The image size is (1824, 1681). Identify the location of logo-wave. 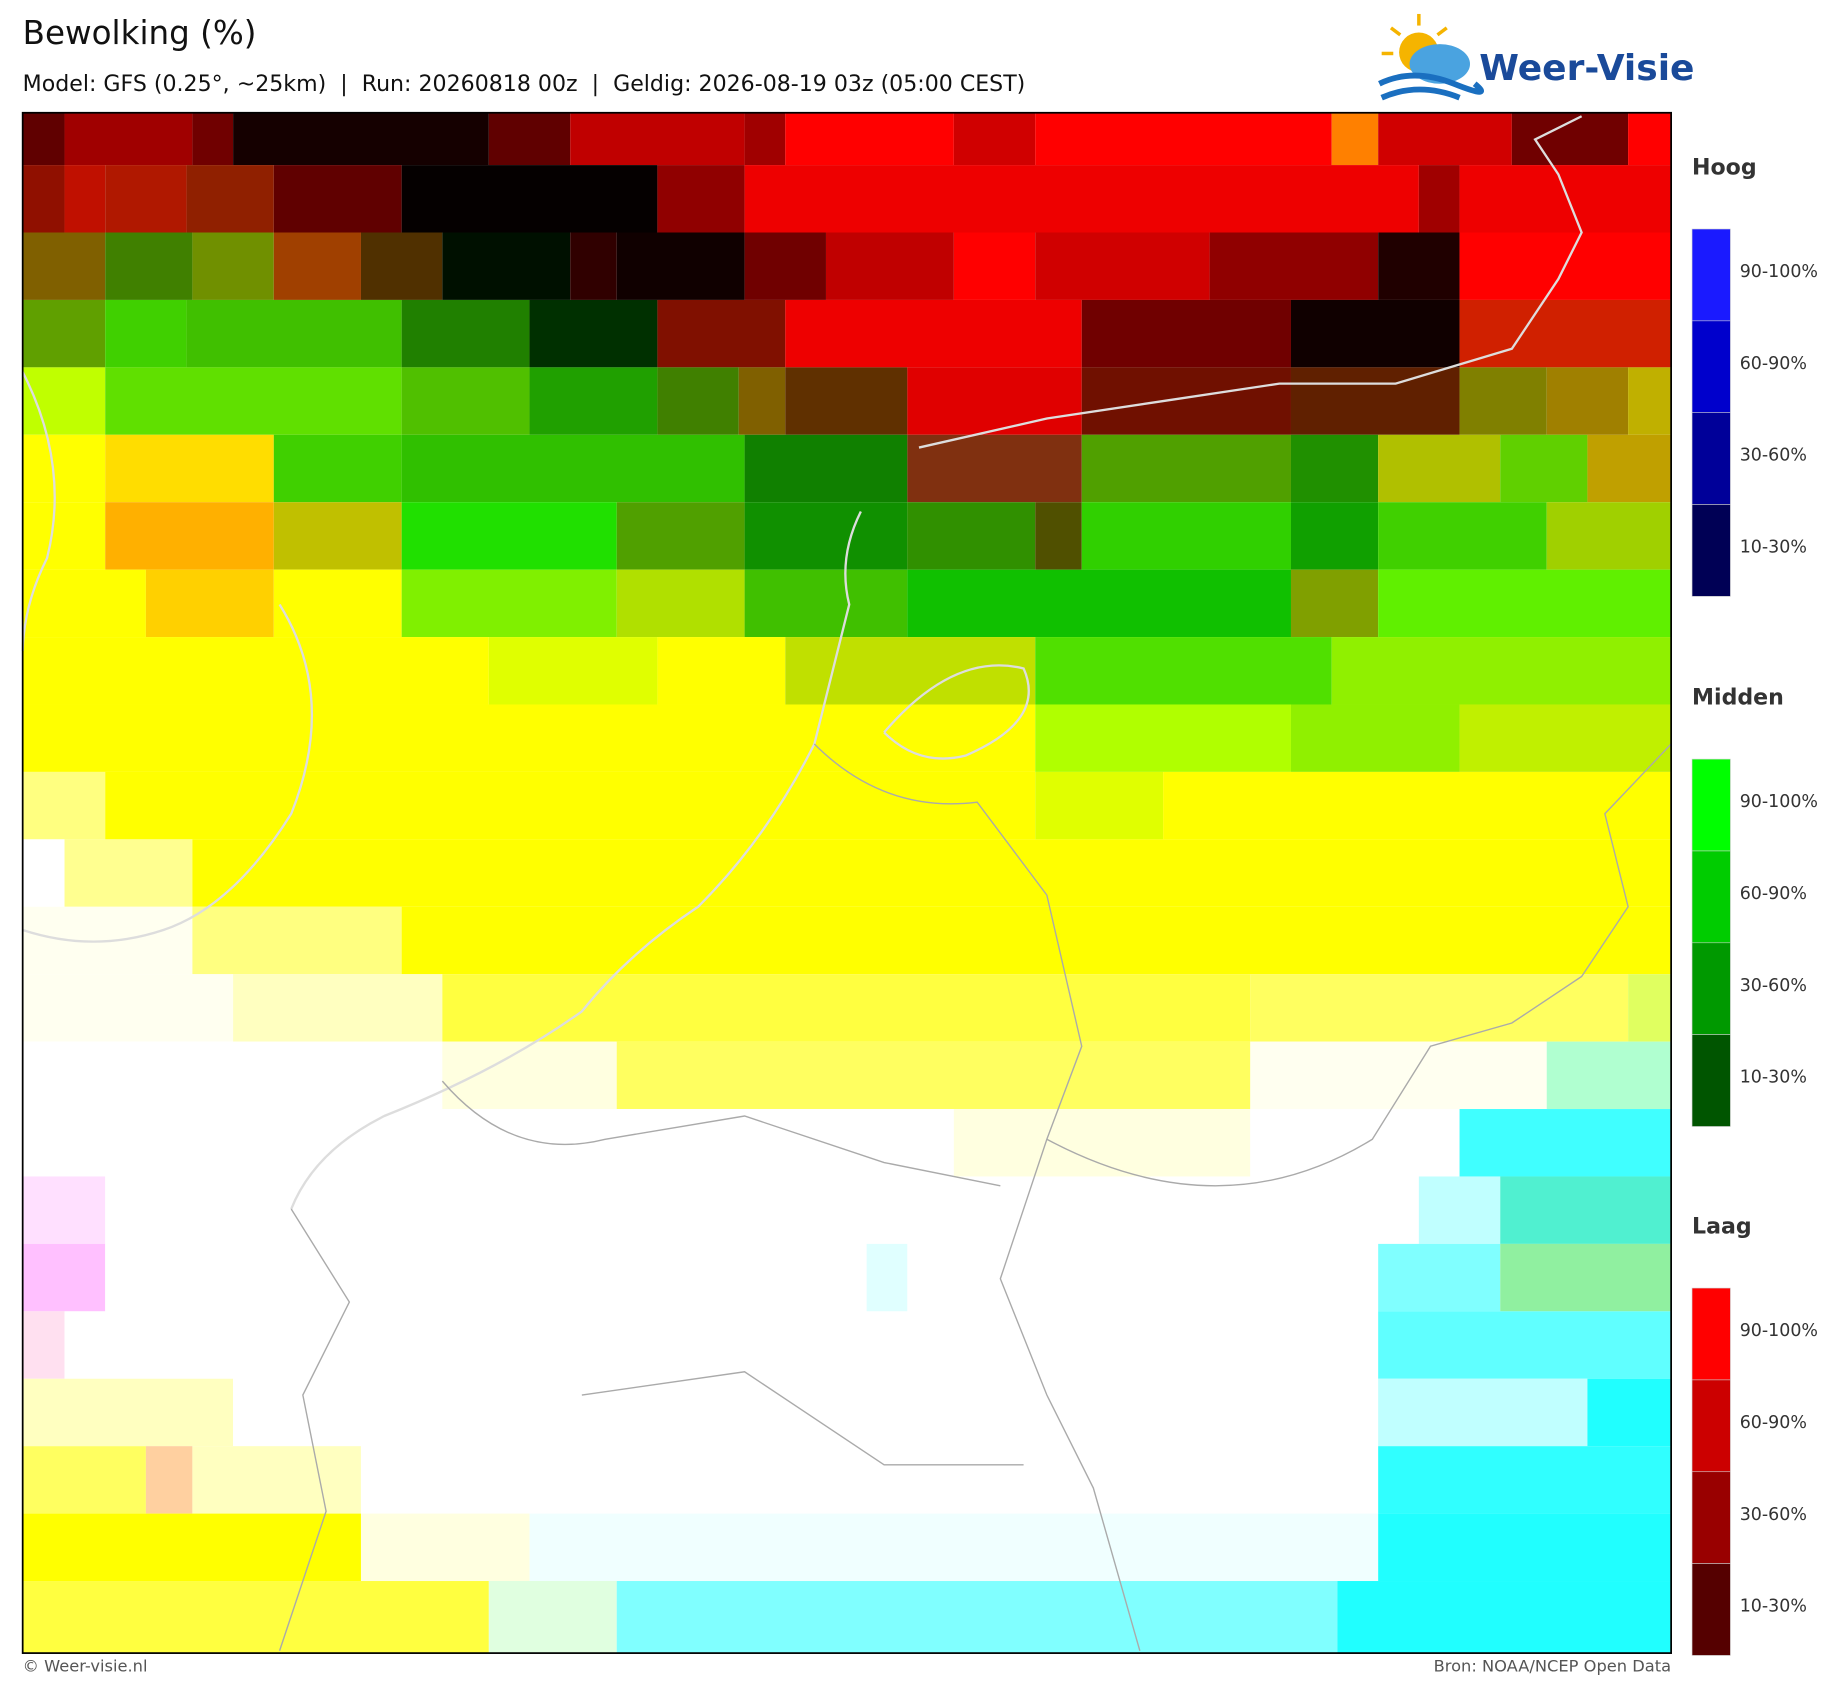
(1431, 83).